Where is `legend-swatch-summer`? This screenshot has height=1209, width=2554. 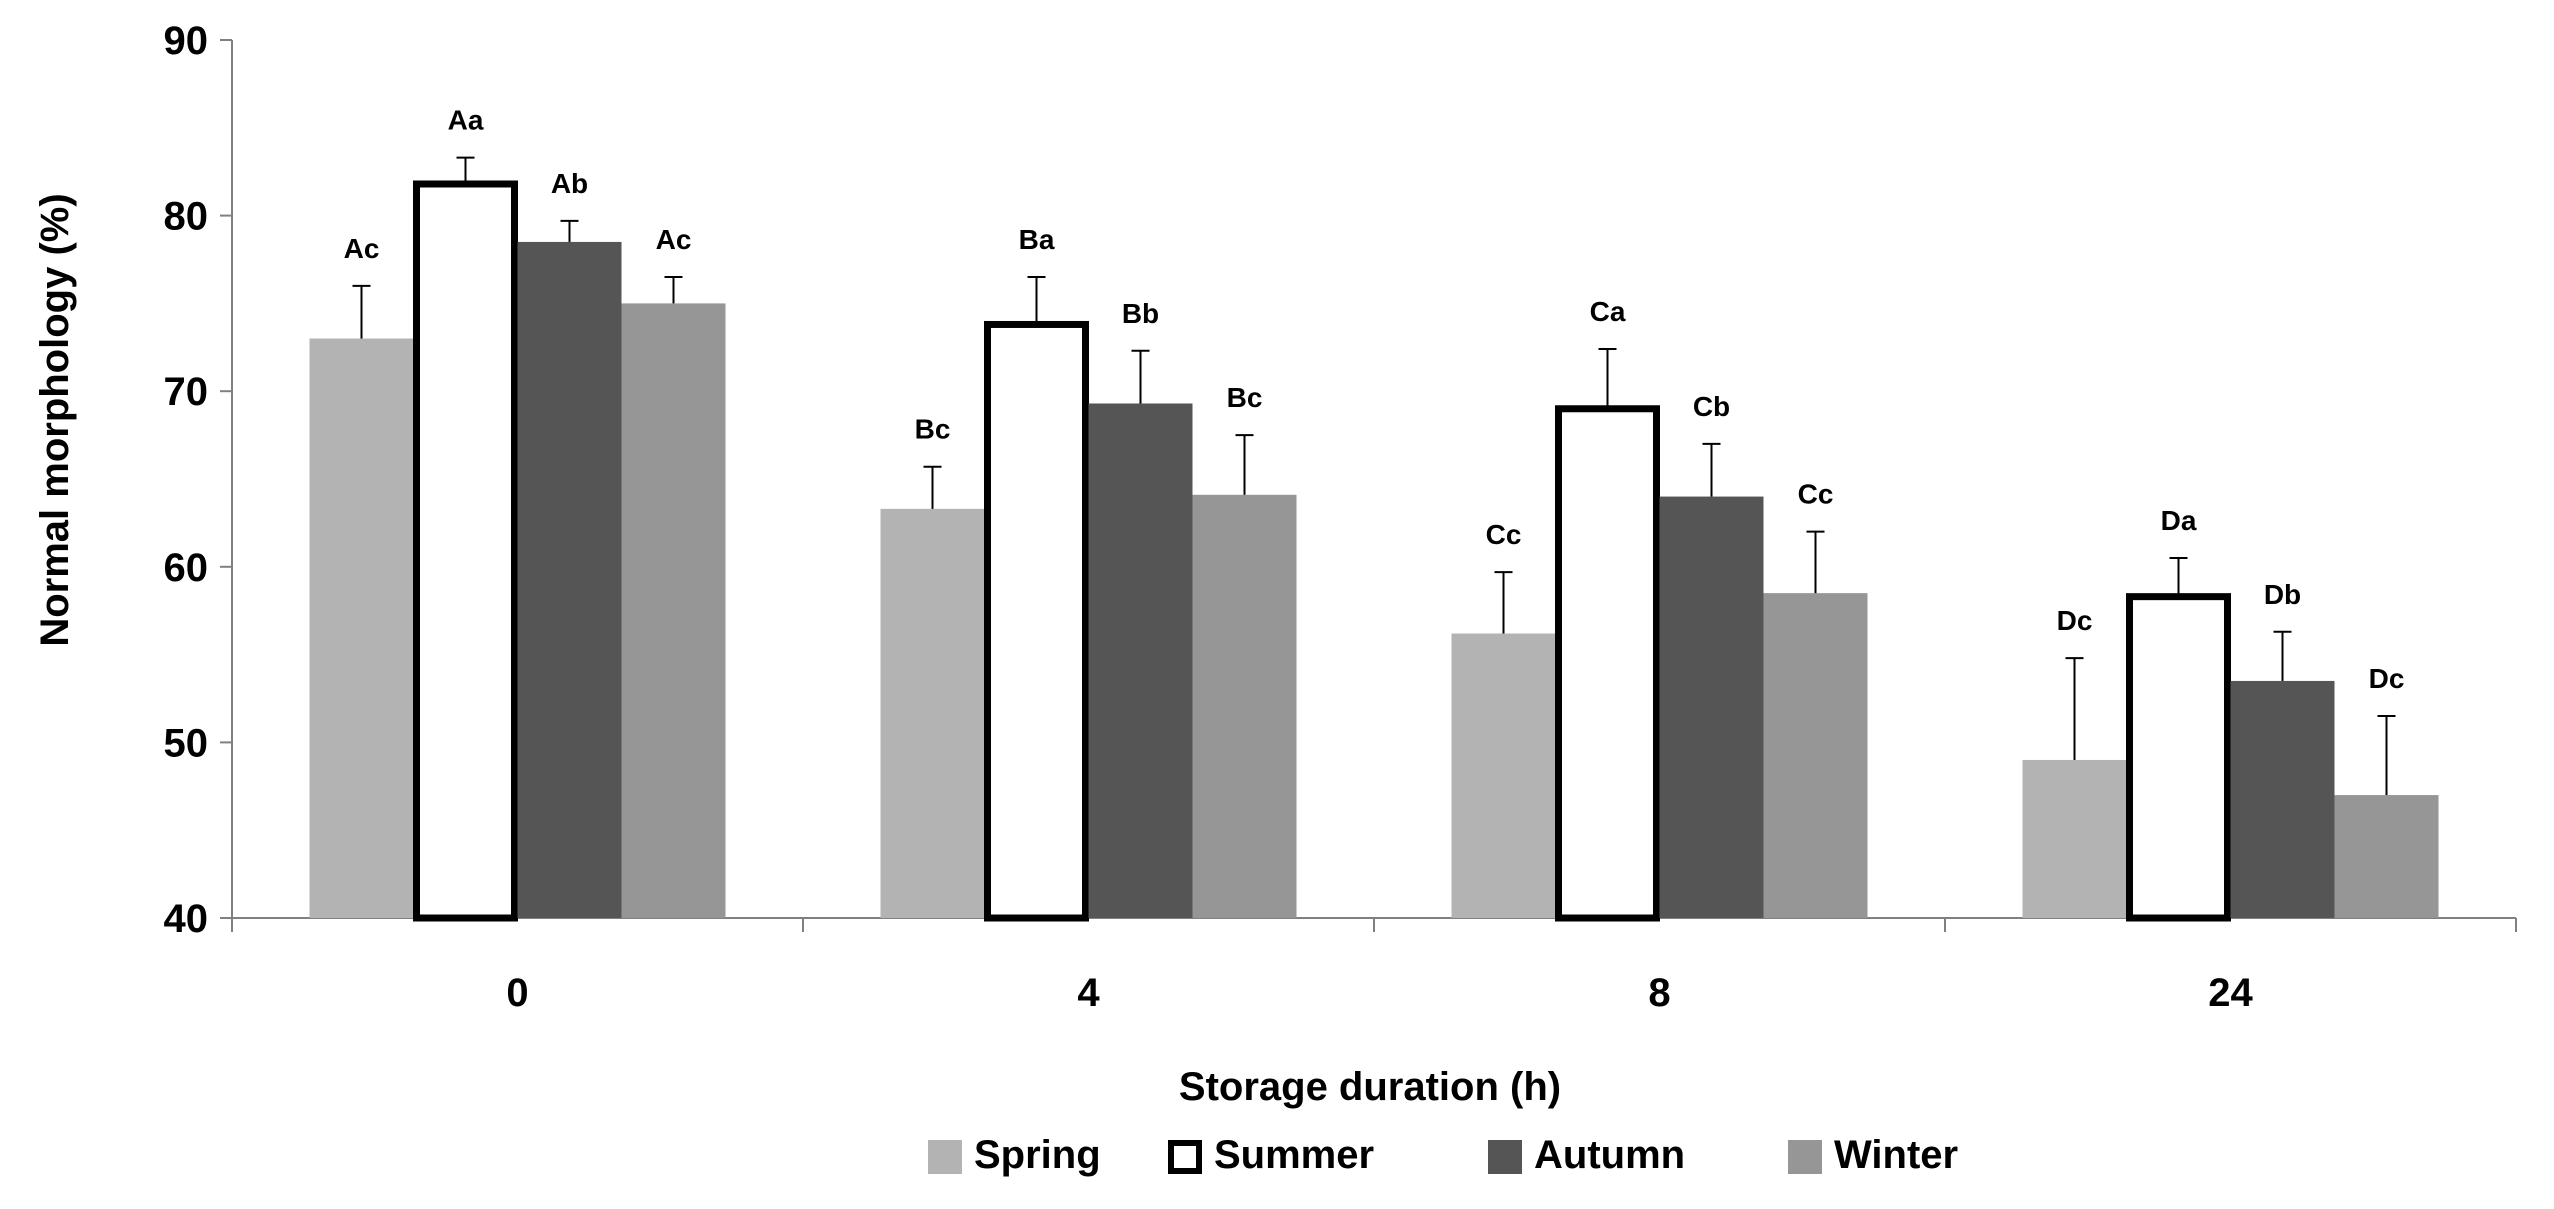
legend-swatch-summer is located at coordinates (1185, 1157).